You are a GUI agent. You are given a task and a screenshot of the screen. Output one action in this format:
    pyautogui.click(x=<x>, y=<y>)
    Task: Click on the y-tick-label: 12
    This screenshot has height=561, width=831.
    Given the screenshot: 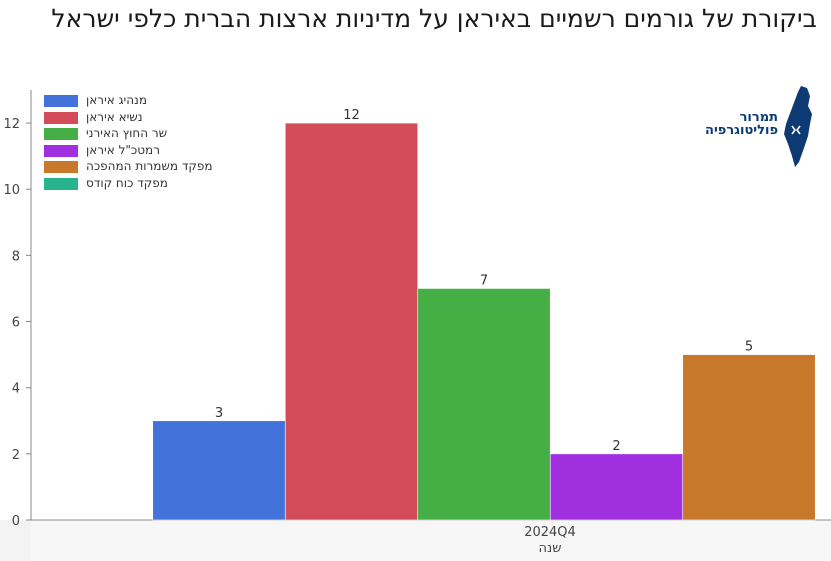 What is the action you would take?
    pyautogui.click(x=11, y=124)
    